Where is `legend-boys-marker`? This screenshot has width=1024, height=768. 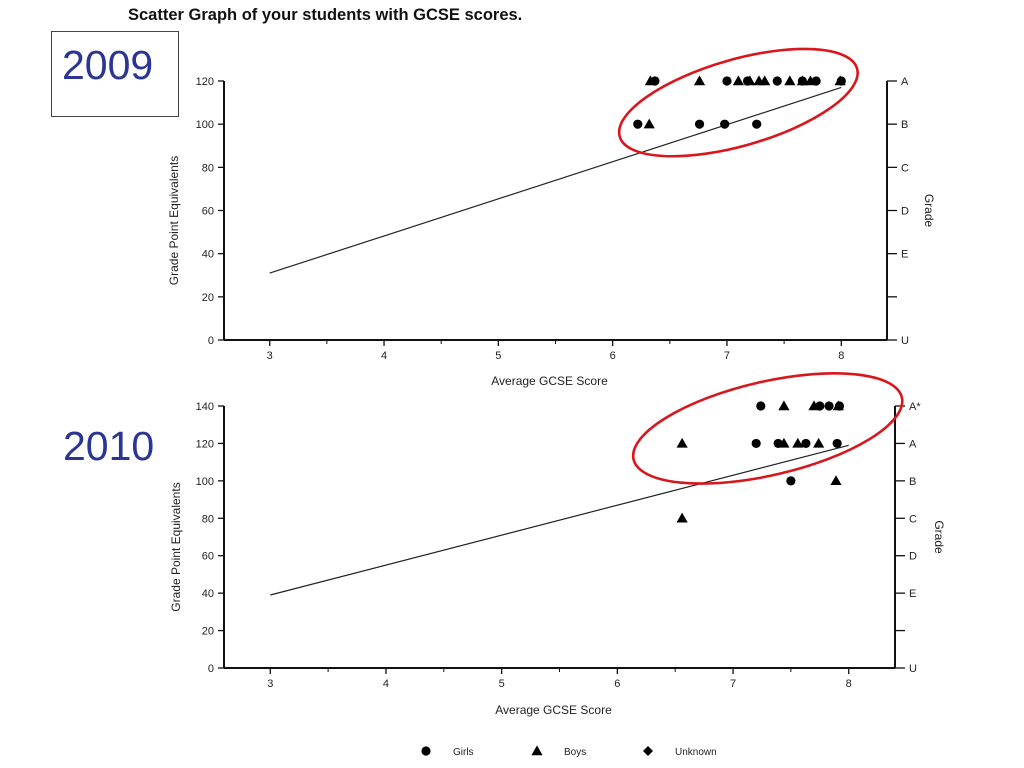
legend-boys-marker is located at coordinates (537, 750).